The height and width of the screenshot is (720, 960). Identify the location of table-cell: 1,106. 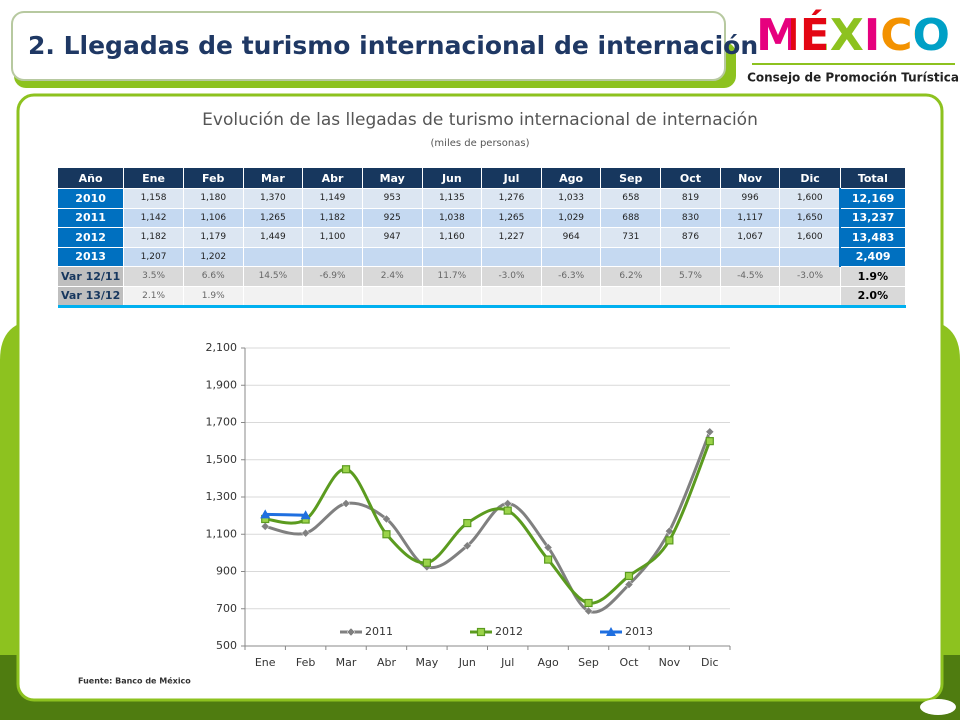
(213, 218).